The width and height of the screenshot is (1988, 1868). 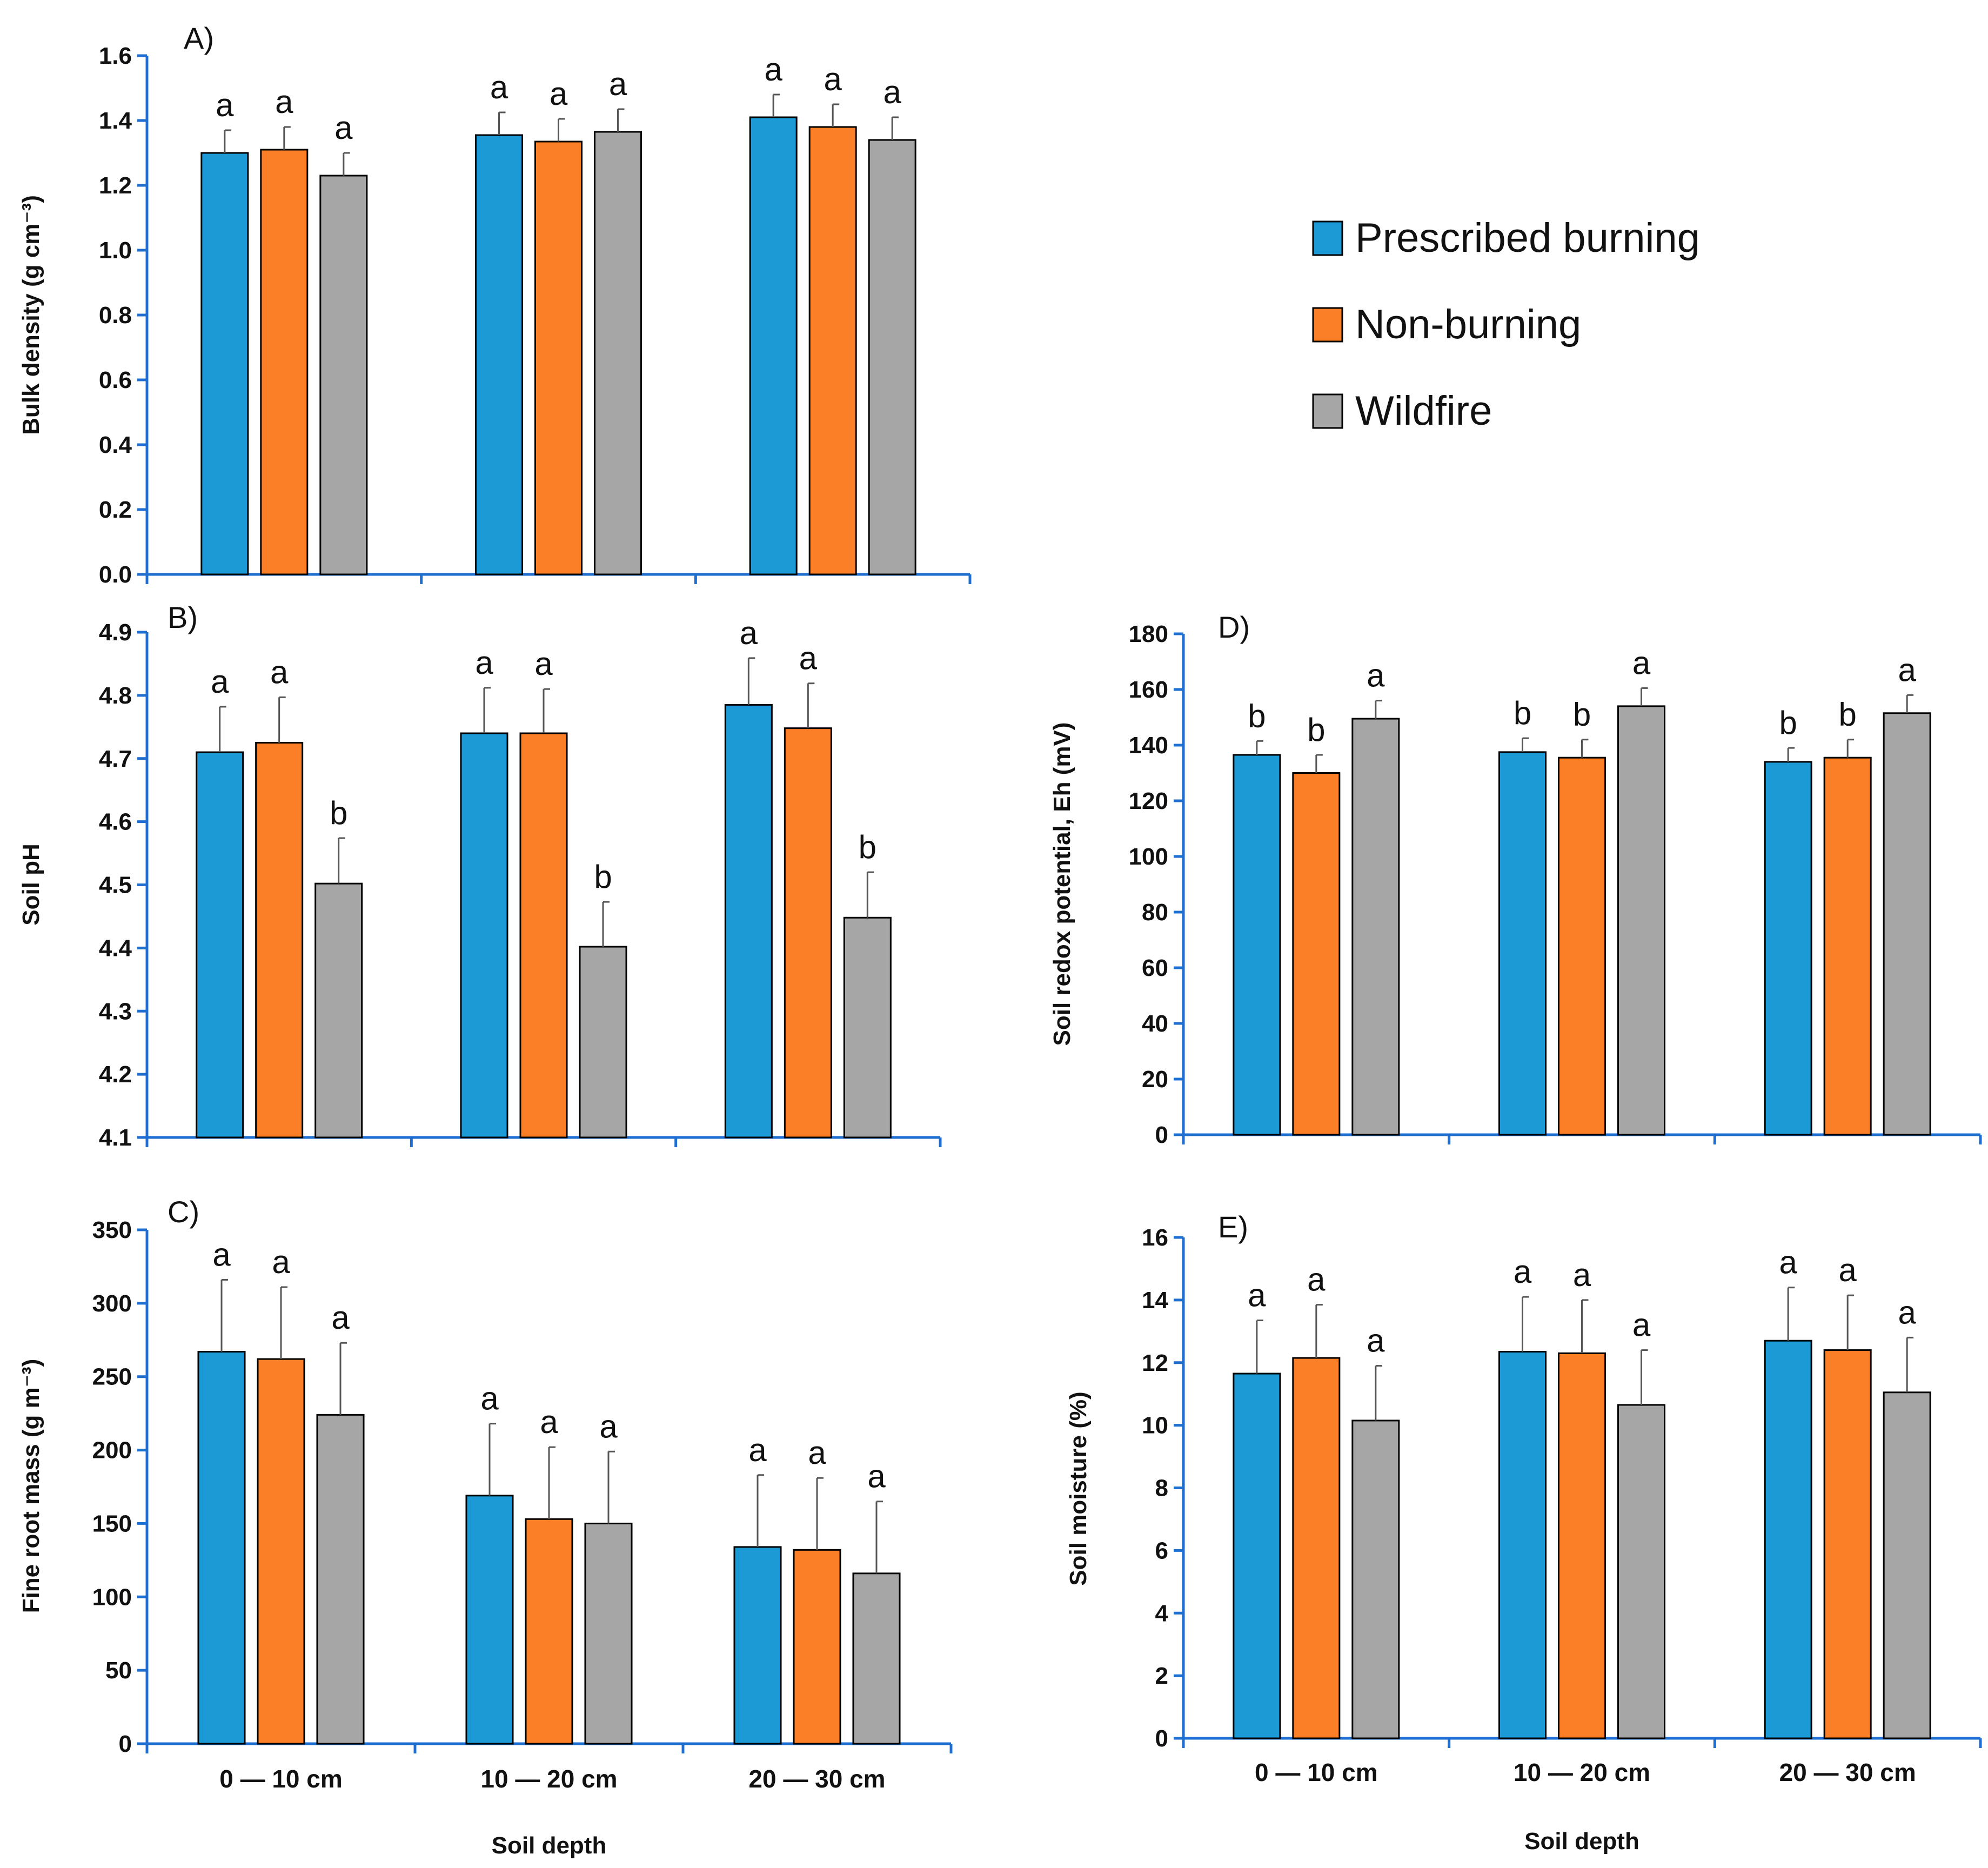 What do you see at coordinates (1327, 238) in the screenshot?
I see `legend-swatch-prescribed-burning` at bounding box center [1327, 238].